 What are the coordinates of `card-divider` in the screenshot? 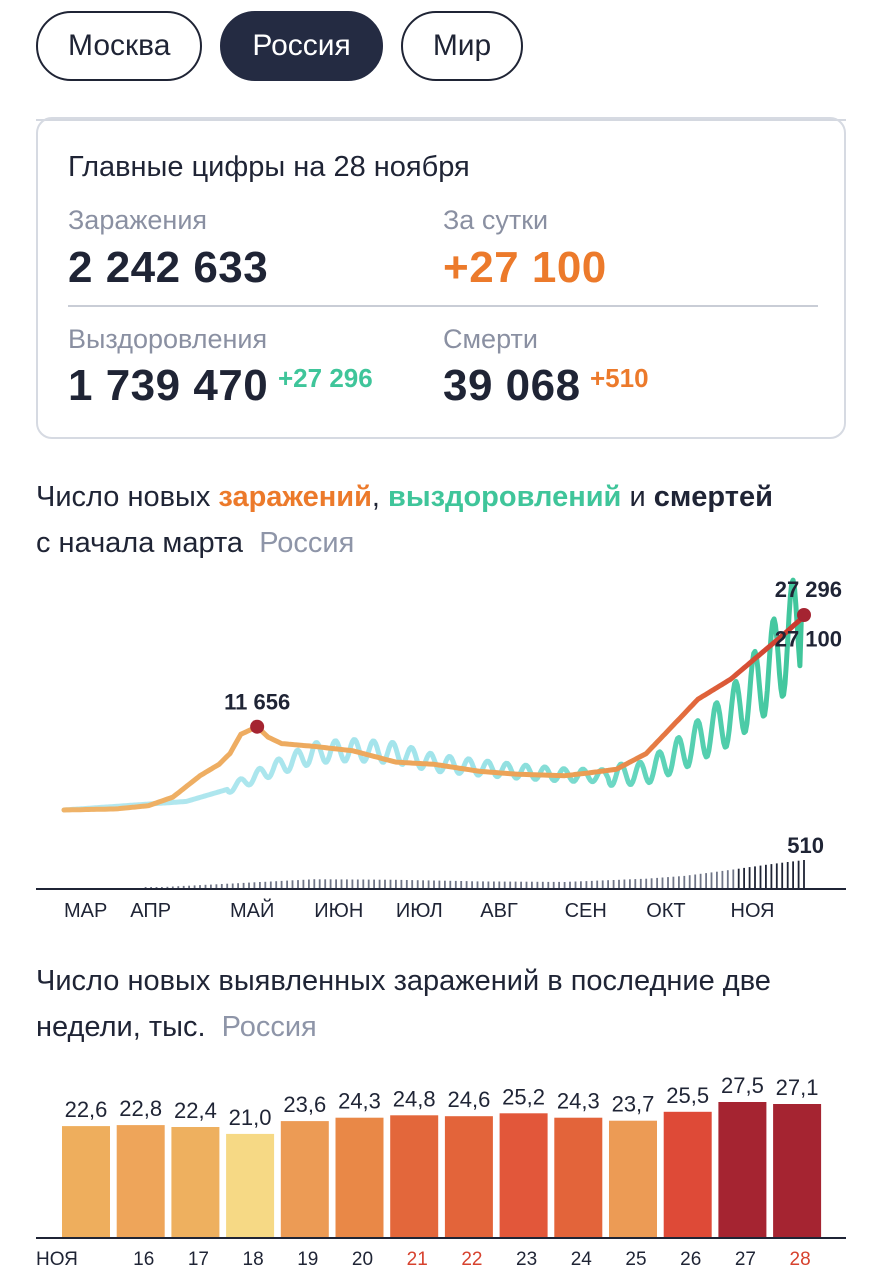 It's located at (443, 306).